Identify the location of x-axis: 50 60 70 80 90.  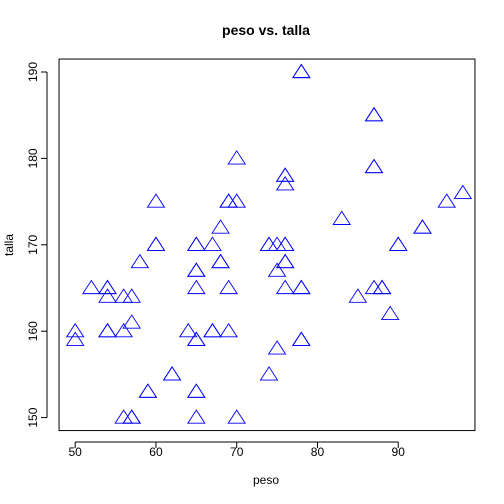
(237, 450).